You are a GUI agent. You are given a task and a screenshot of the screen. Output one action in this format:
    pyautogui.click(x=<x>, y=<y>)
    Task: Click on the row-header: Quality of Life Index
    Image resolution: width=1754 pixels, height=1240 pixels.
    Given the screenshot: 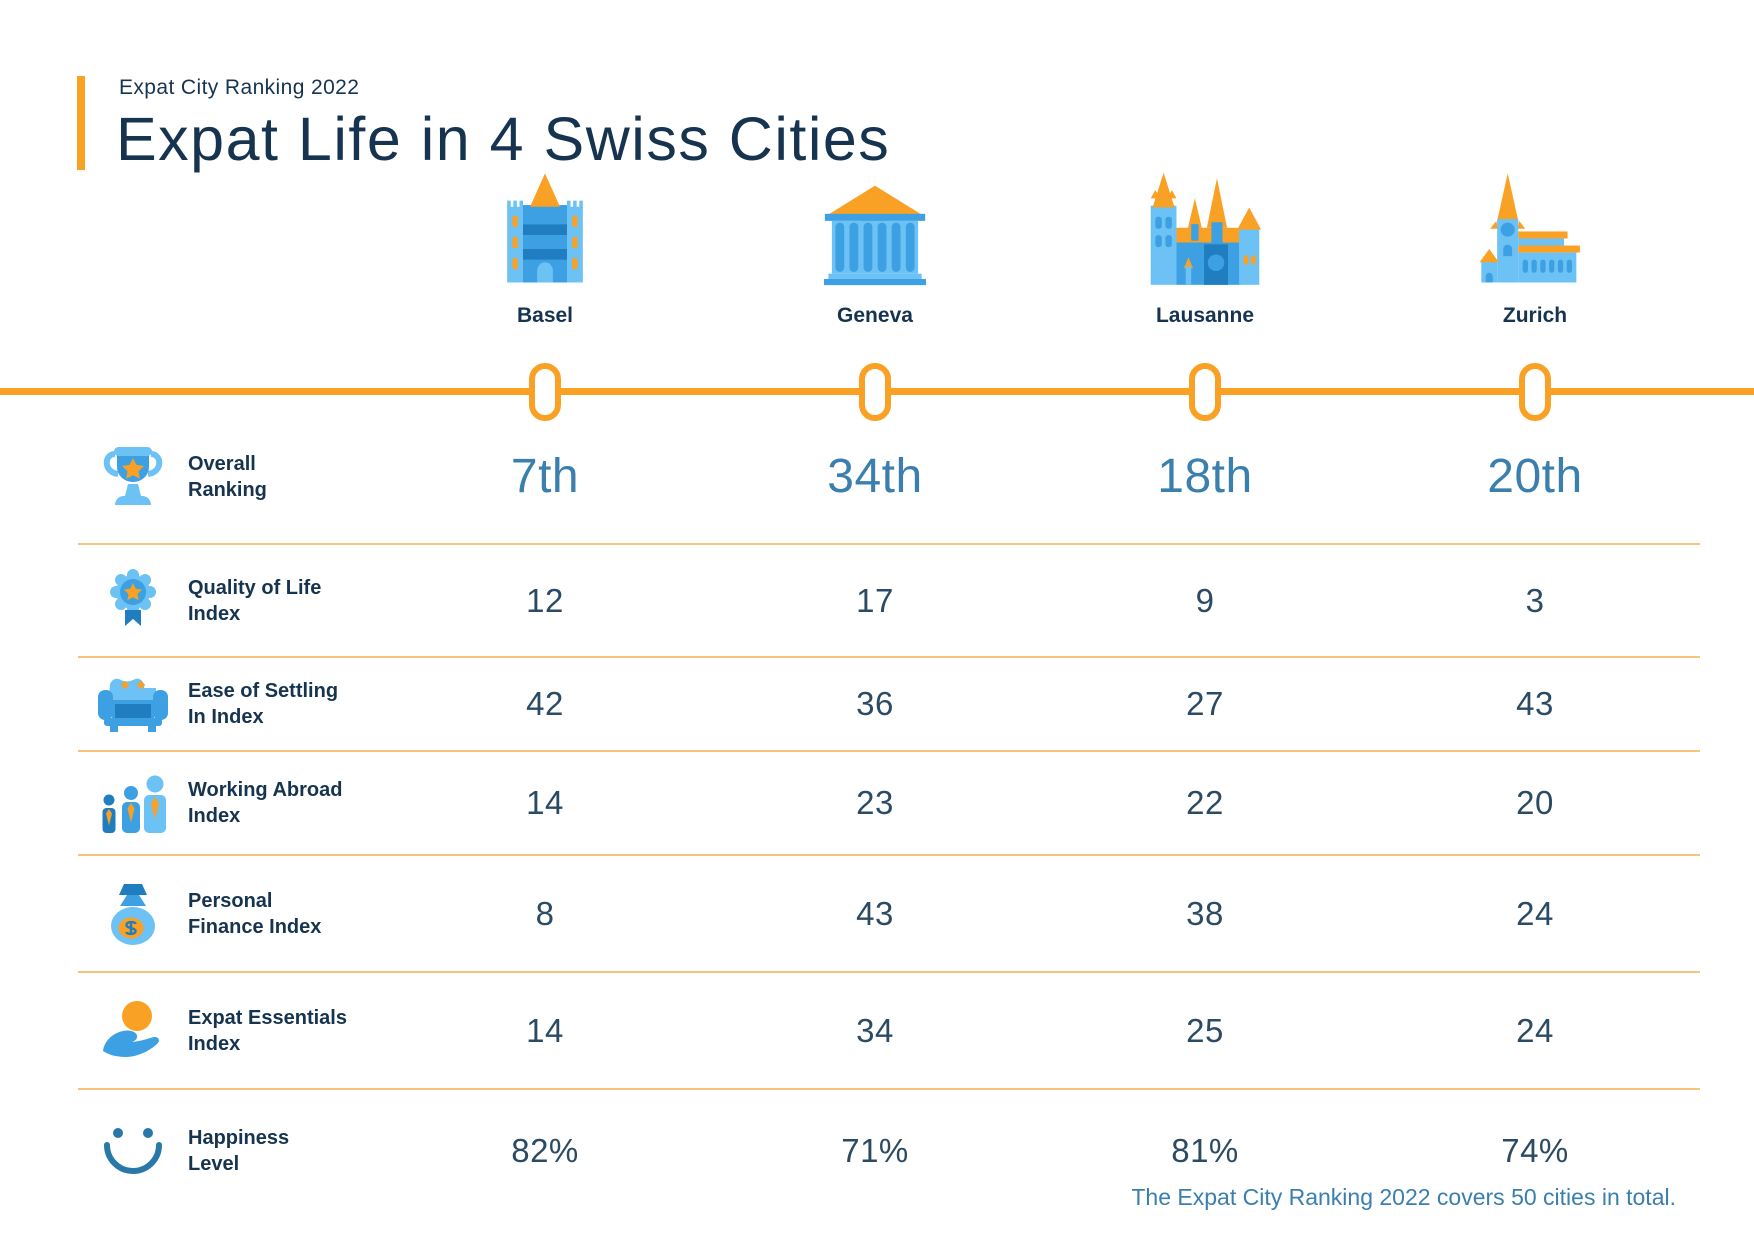 What is the action you would take?
    pyautogui.click(x=229, y=601)
    